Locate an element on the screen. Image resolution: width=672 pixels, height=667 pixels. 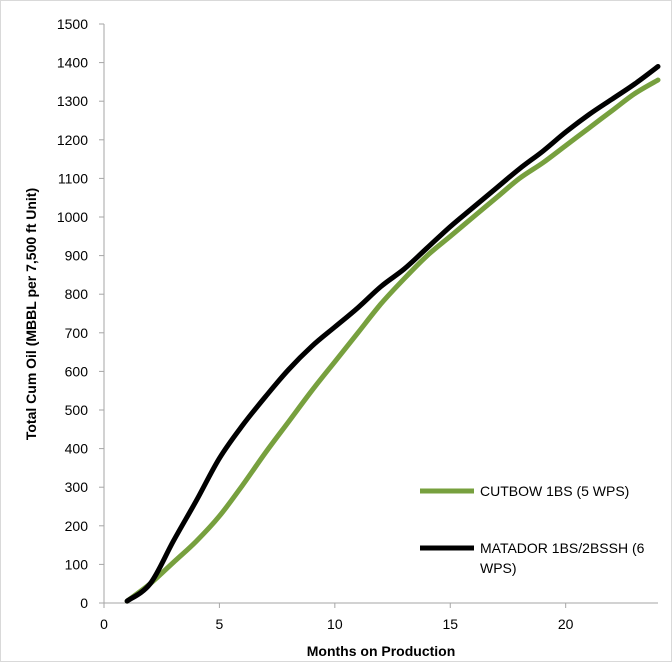
y-tick-label: 700 is located at coordinates (77, 333).